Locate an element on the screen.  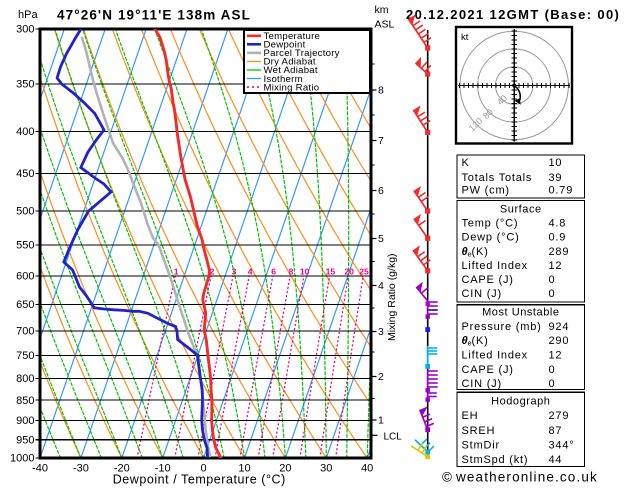
svg-text: weatheronline.co.uk is located at coordinates (526, 477).